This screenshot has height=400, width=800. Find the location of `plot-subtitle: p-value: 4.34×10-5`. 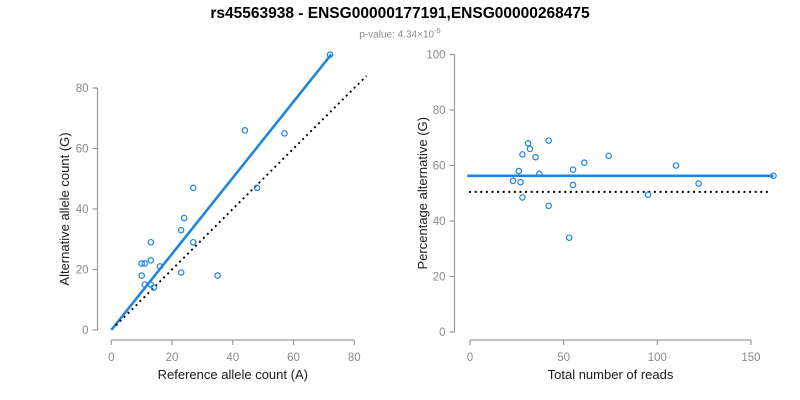

plot-subtitle: p-value: 4.34×10-5 is located at coordinates (400, 33).